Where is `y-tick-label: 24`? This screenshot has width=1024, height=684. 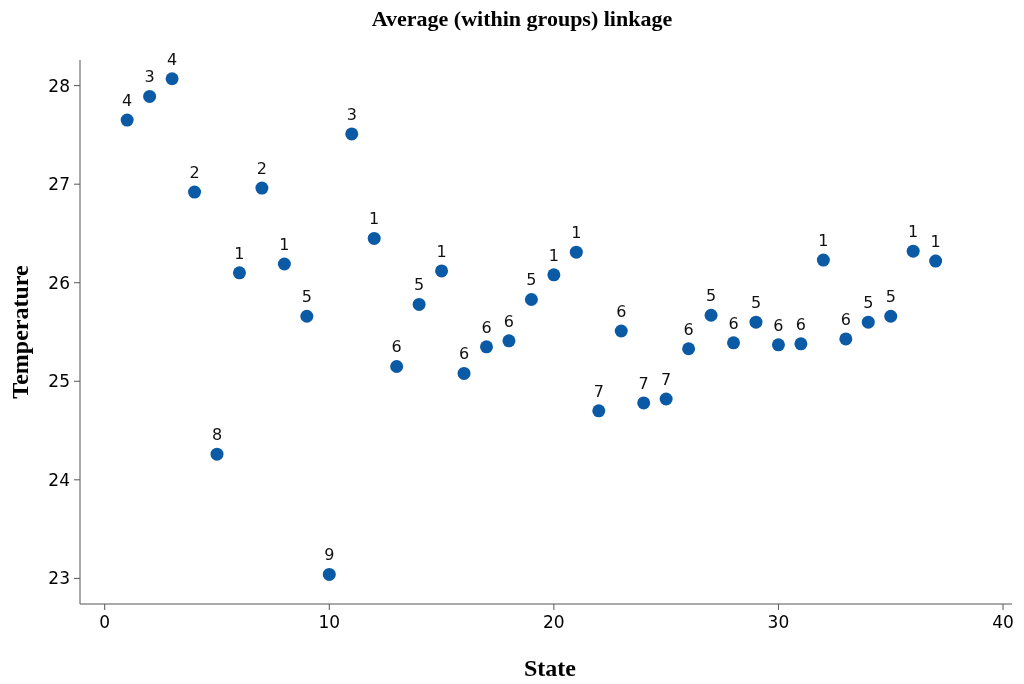 y-tick-label: 24 is located at coordinates (59, 479).